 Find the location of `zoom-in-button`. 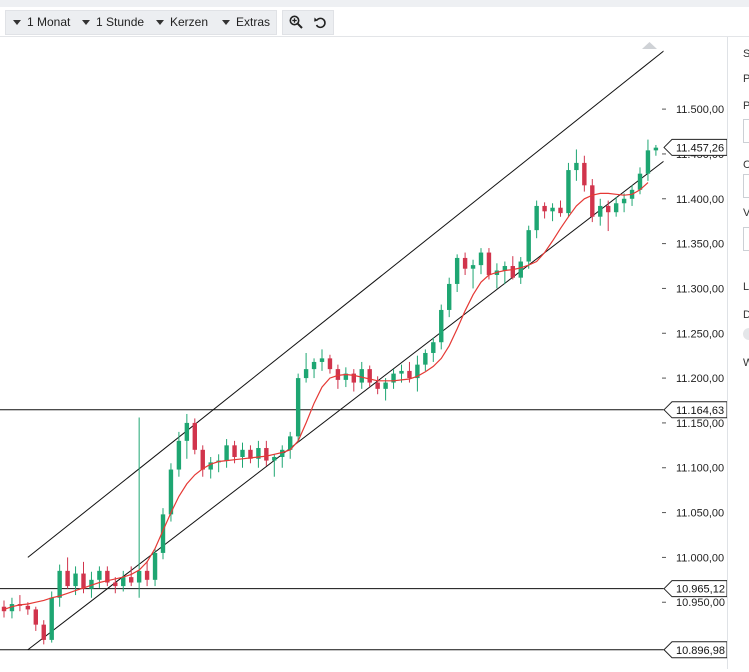

zoom-in-button is located at coordinates (296, 22).